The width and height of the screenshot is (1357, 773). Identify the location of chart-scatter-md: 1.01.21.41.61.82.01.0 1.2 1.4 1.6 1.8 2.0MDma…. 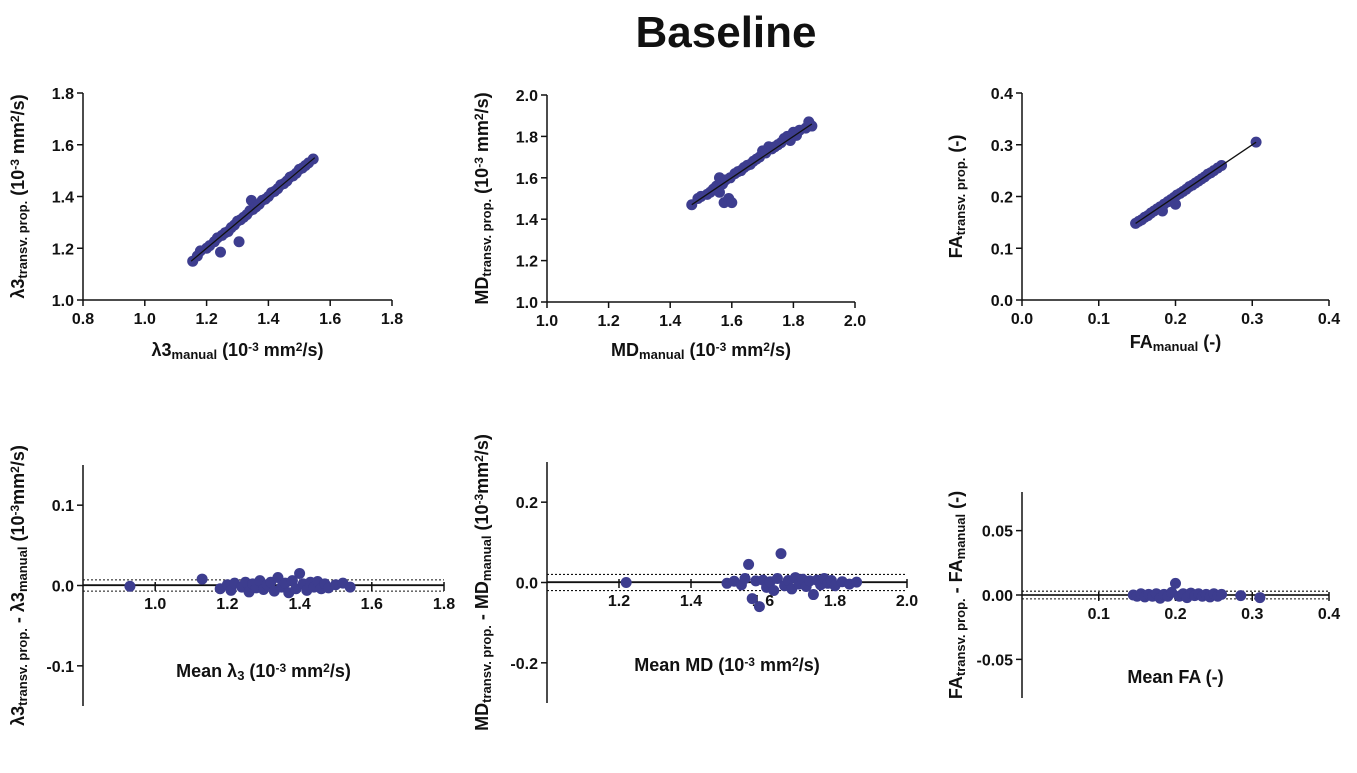
(669, 225).